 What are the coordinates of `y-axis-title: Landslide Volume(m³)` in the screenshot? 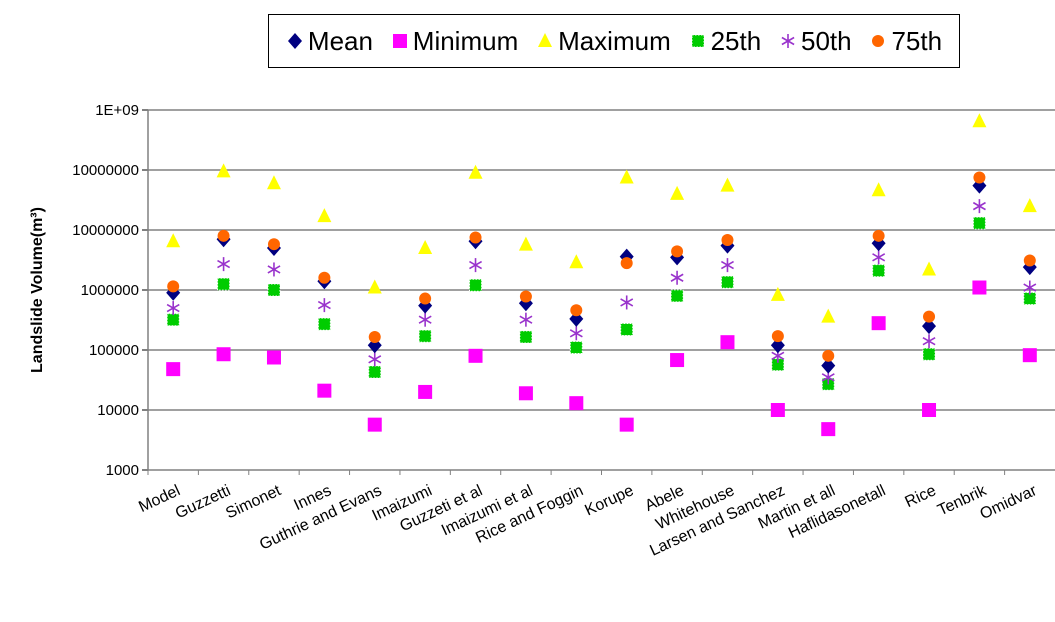 It's located at (37, 290).